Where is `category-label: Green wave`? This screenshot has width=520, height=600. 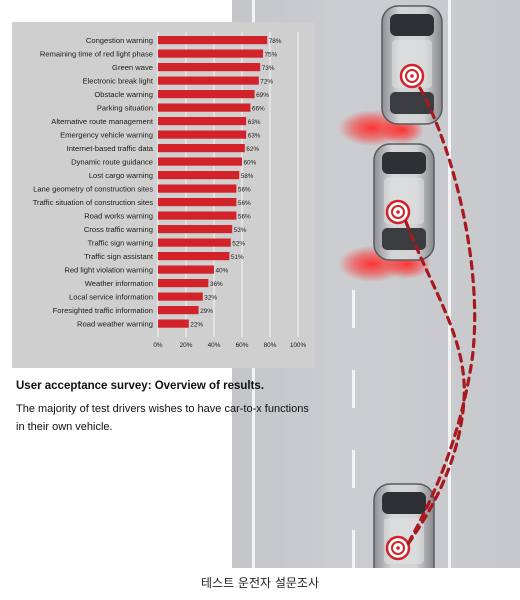 category-label: Green wave is located at coordinates (132, 67).